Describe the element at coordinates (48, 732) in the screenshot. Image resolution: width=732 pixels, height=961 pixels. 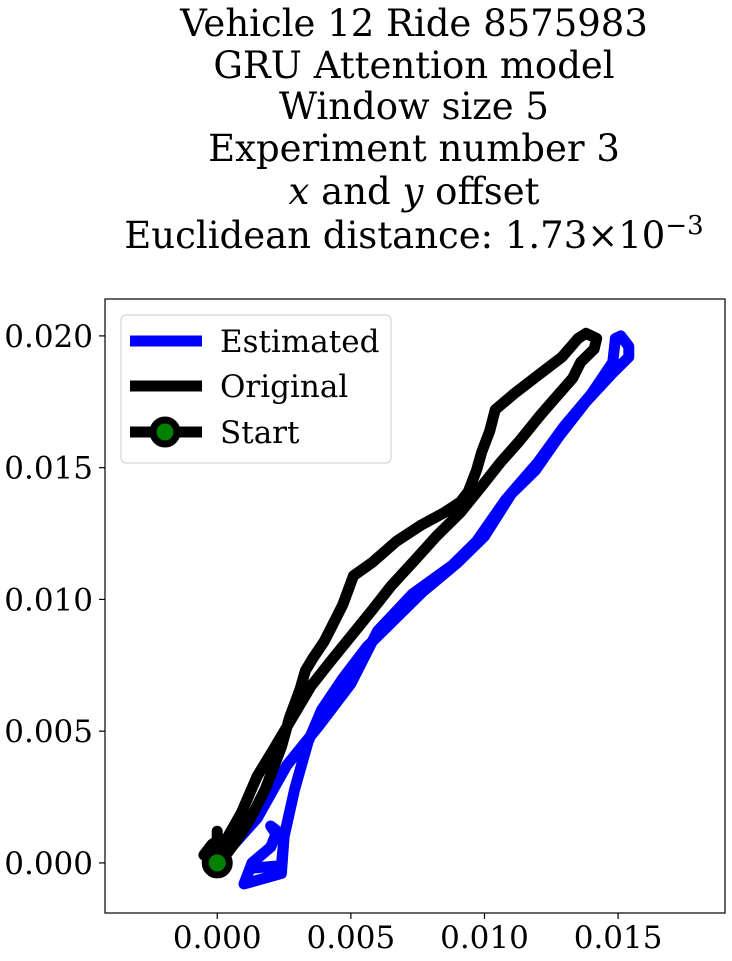
I see `y-tick-label: 0.005` at that location.